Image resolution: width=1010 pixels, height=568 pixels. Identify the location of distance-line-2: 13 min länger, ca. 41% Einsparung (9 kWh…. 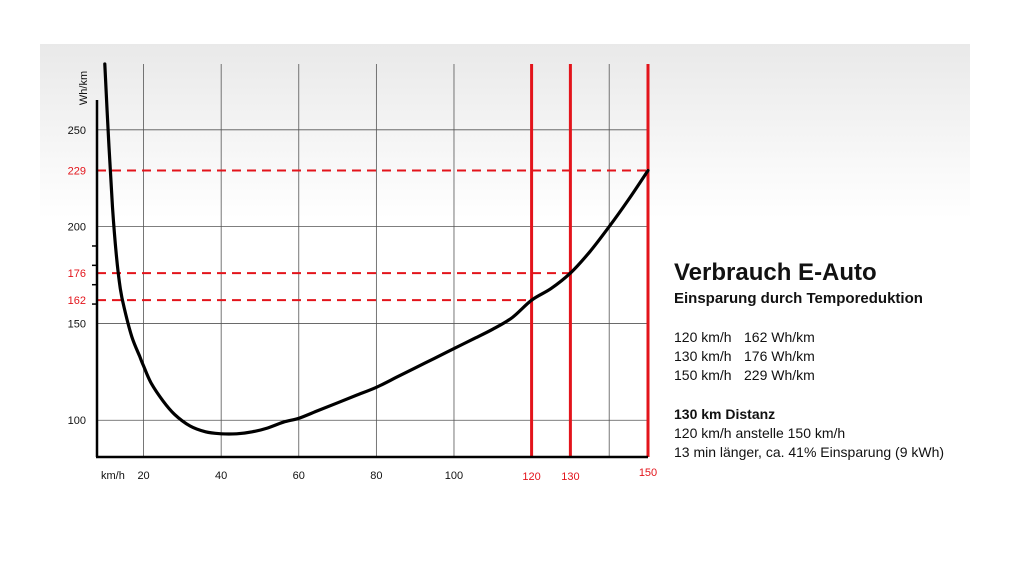
(809, 452).